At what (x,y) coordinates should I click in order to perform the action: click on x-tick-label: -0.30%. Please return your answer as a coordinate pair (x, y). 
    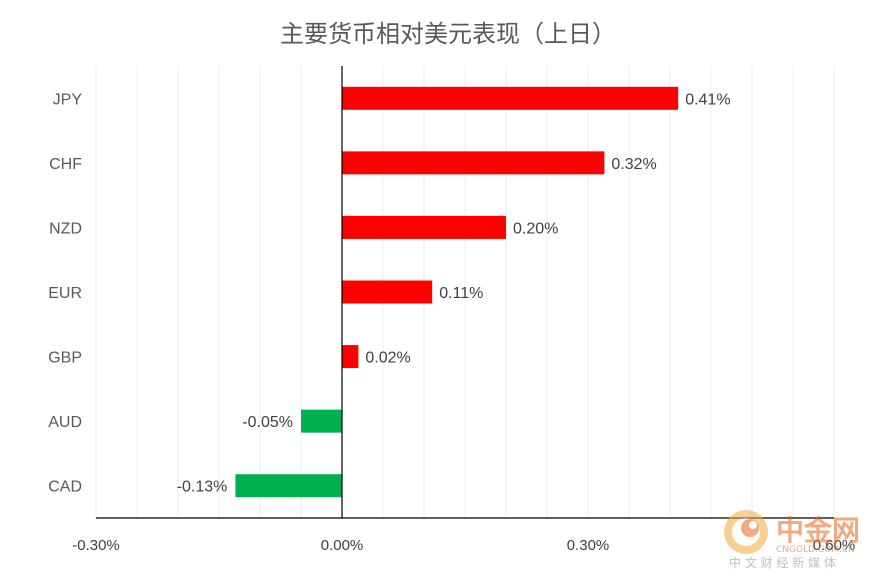
    Looking at the image, I should click on (96, 545).